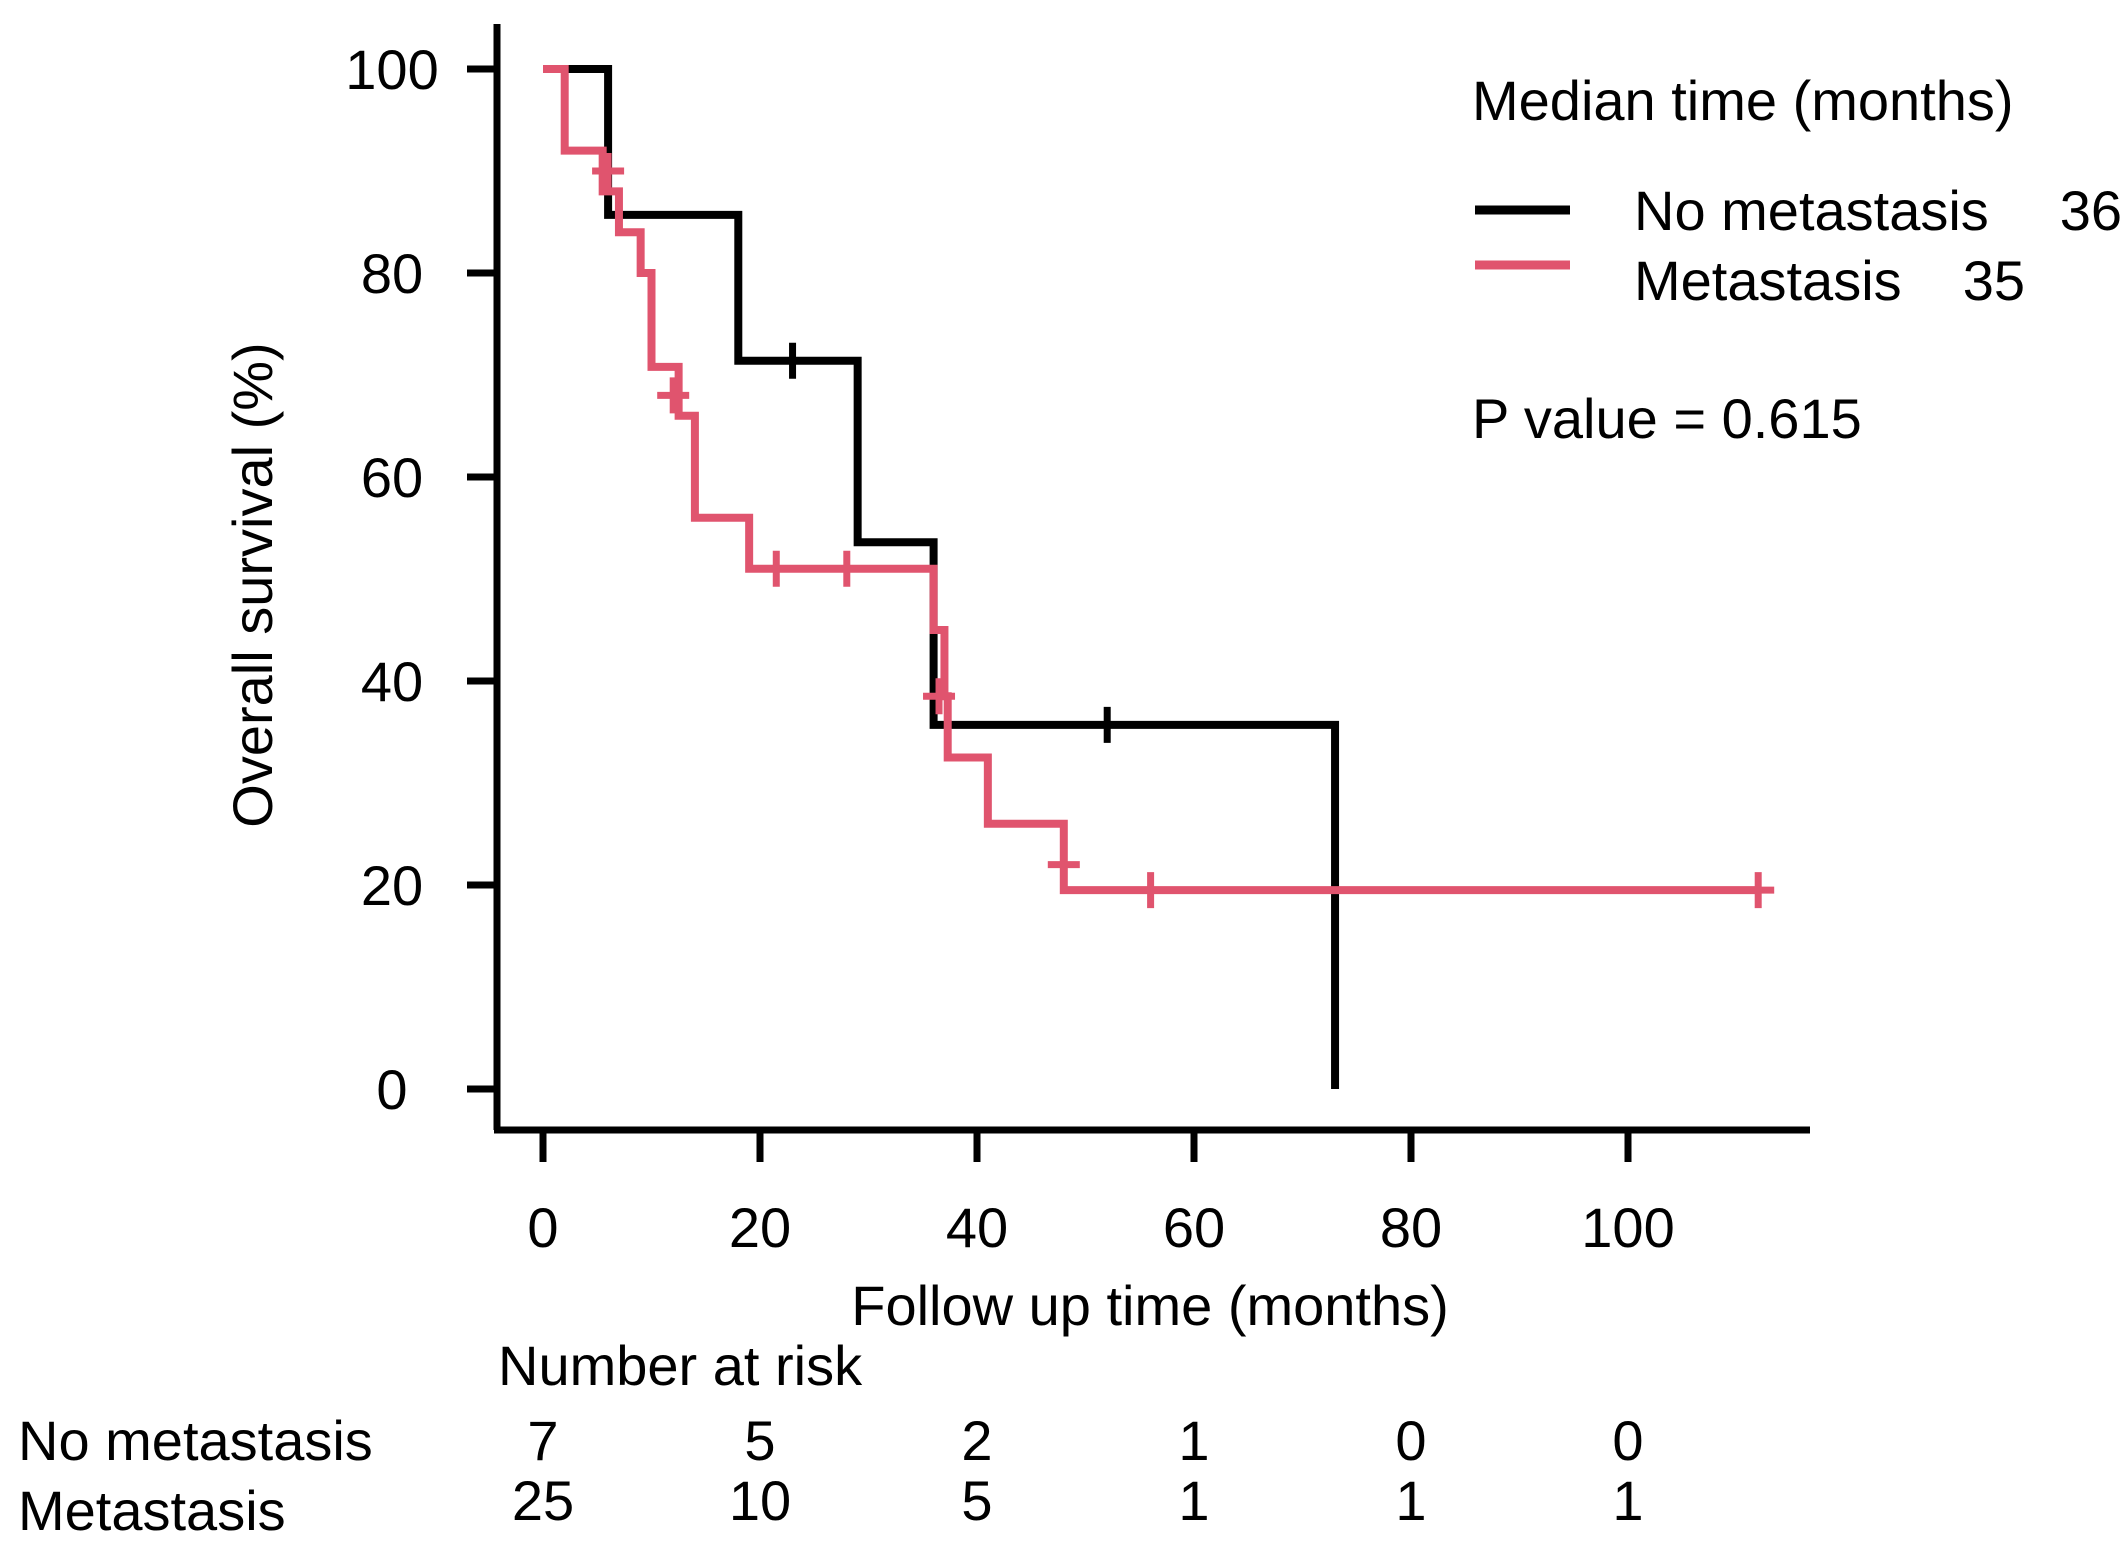 The width and height of the screenshot is (2128, 1552). I want to click on x-ticks: 0 20 40 60 80 100, so click(1101, 1194).